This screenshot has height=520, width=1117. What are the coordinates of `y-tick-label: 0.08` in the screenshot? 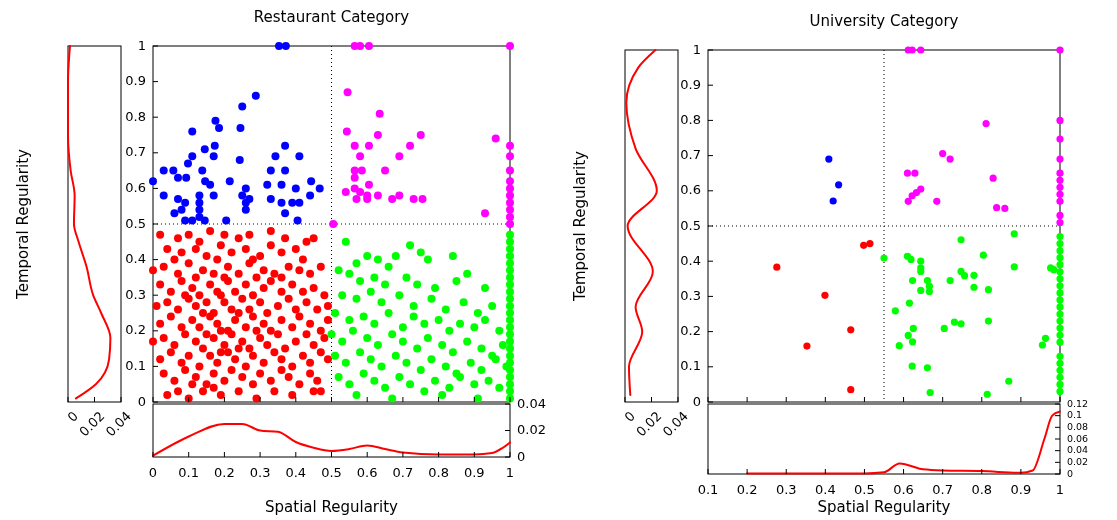 It's located at (1078, 426).